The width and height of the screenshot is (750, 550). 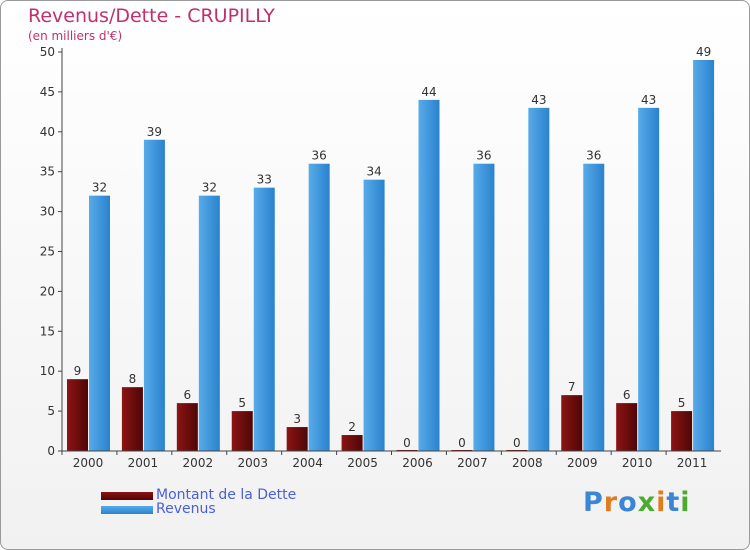 What do you see at coordinates (362, 463) in the screenshot?
I see `x-tick-label: 2005` at bounding box center [362, 463].